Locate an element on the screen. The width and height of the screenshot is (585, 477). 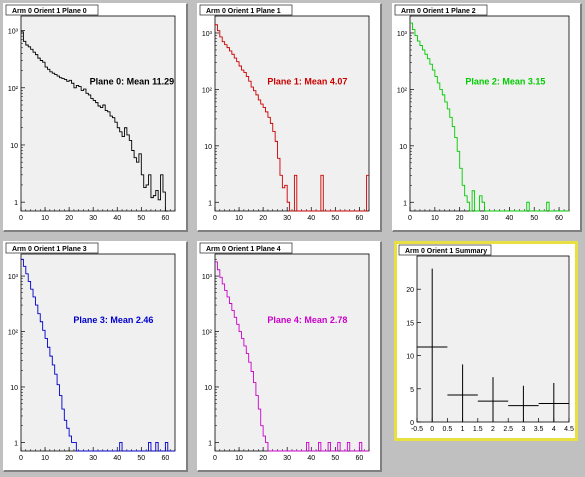
chart-title: Arm 0 Orient 1 Plane 1 is located at coordinates (243, 11).